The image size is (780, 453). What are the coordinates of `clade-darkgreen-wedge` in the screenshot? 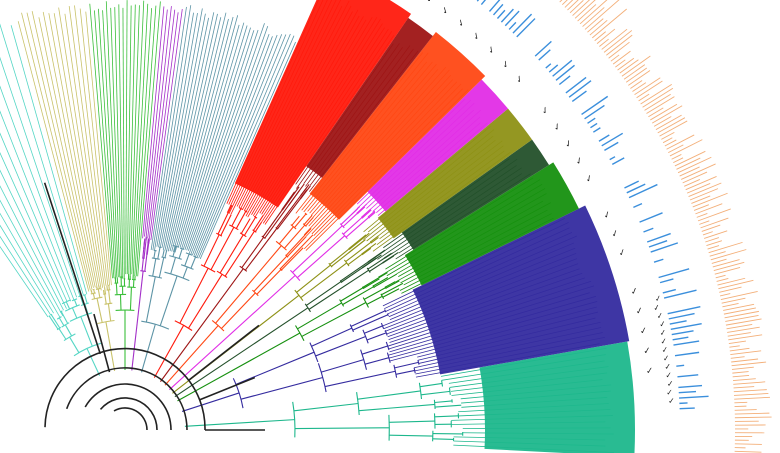 It's located at (475, 194).